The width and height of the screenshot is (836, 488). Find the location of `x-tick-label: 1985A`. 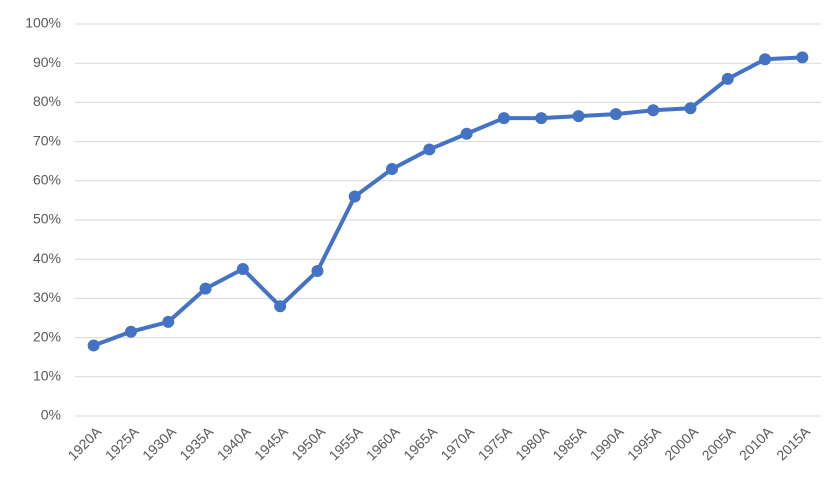

x-tick-label: 1985A is located at coordinates (569, 443).